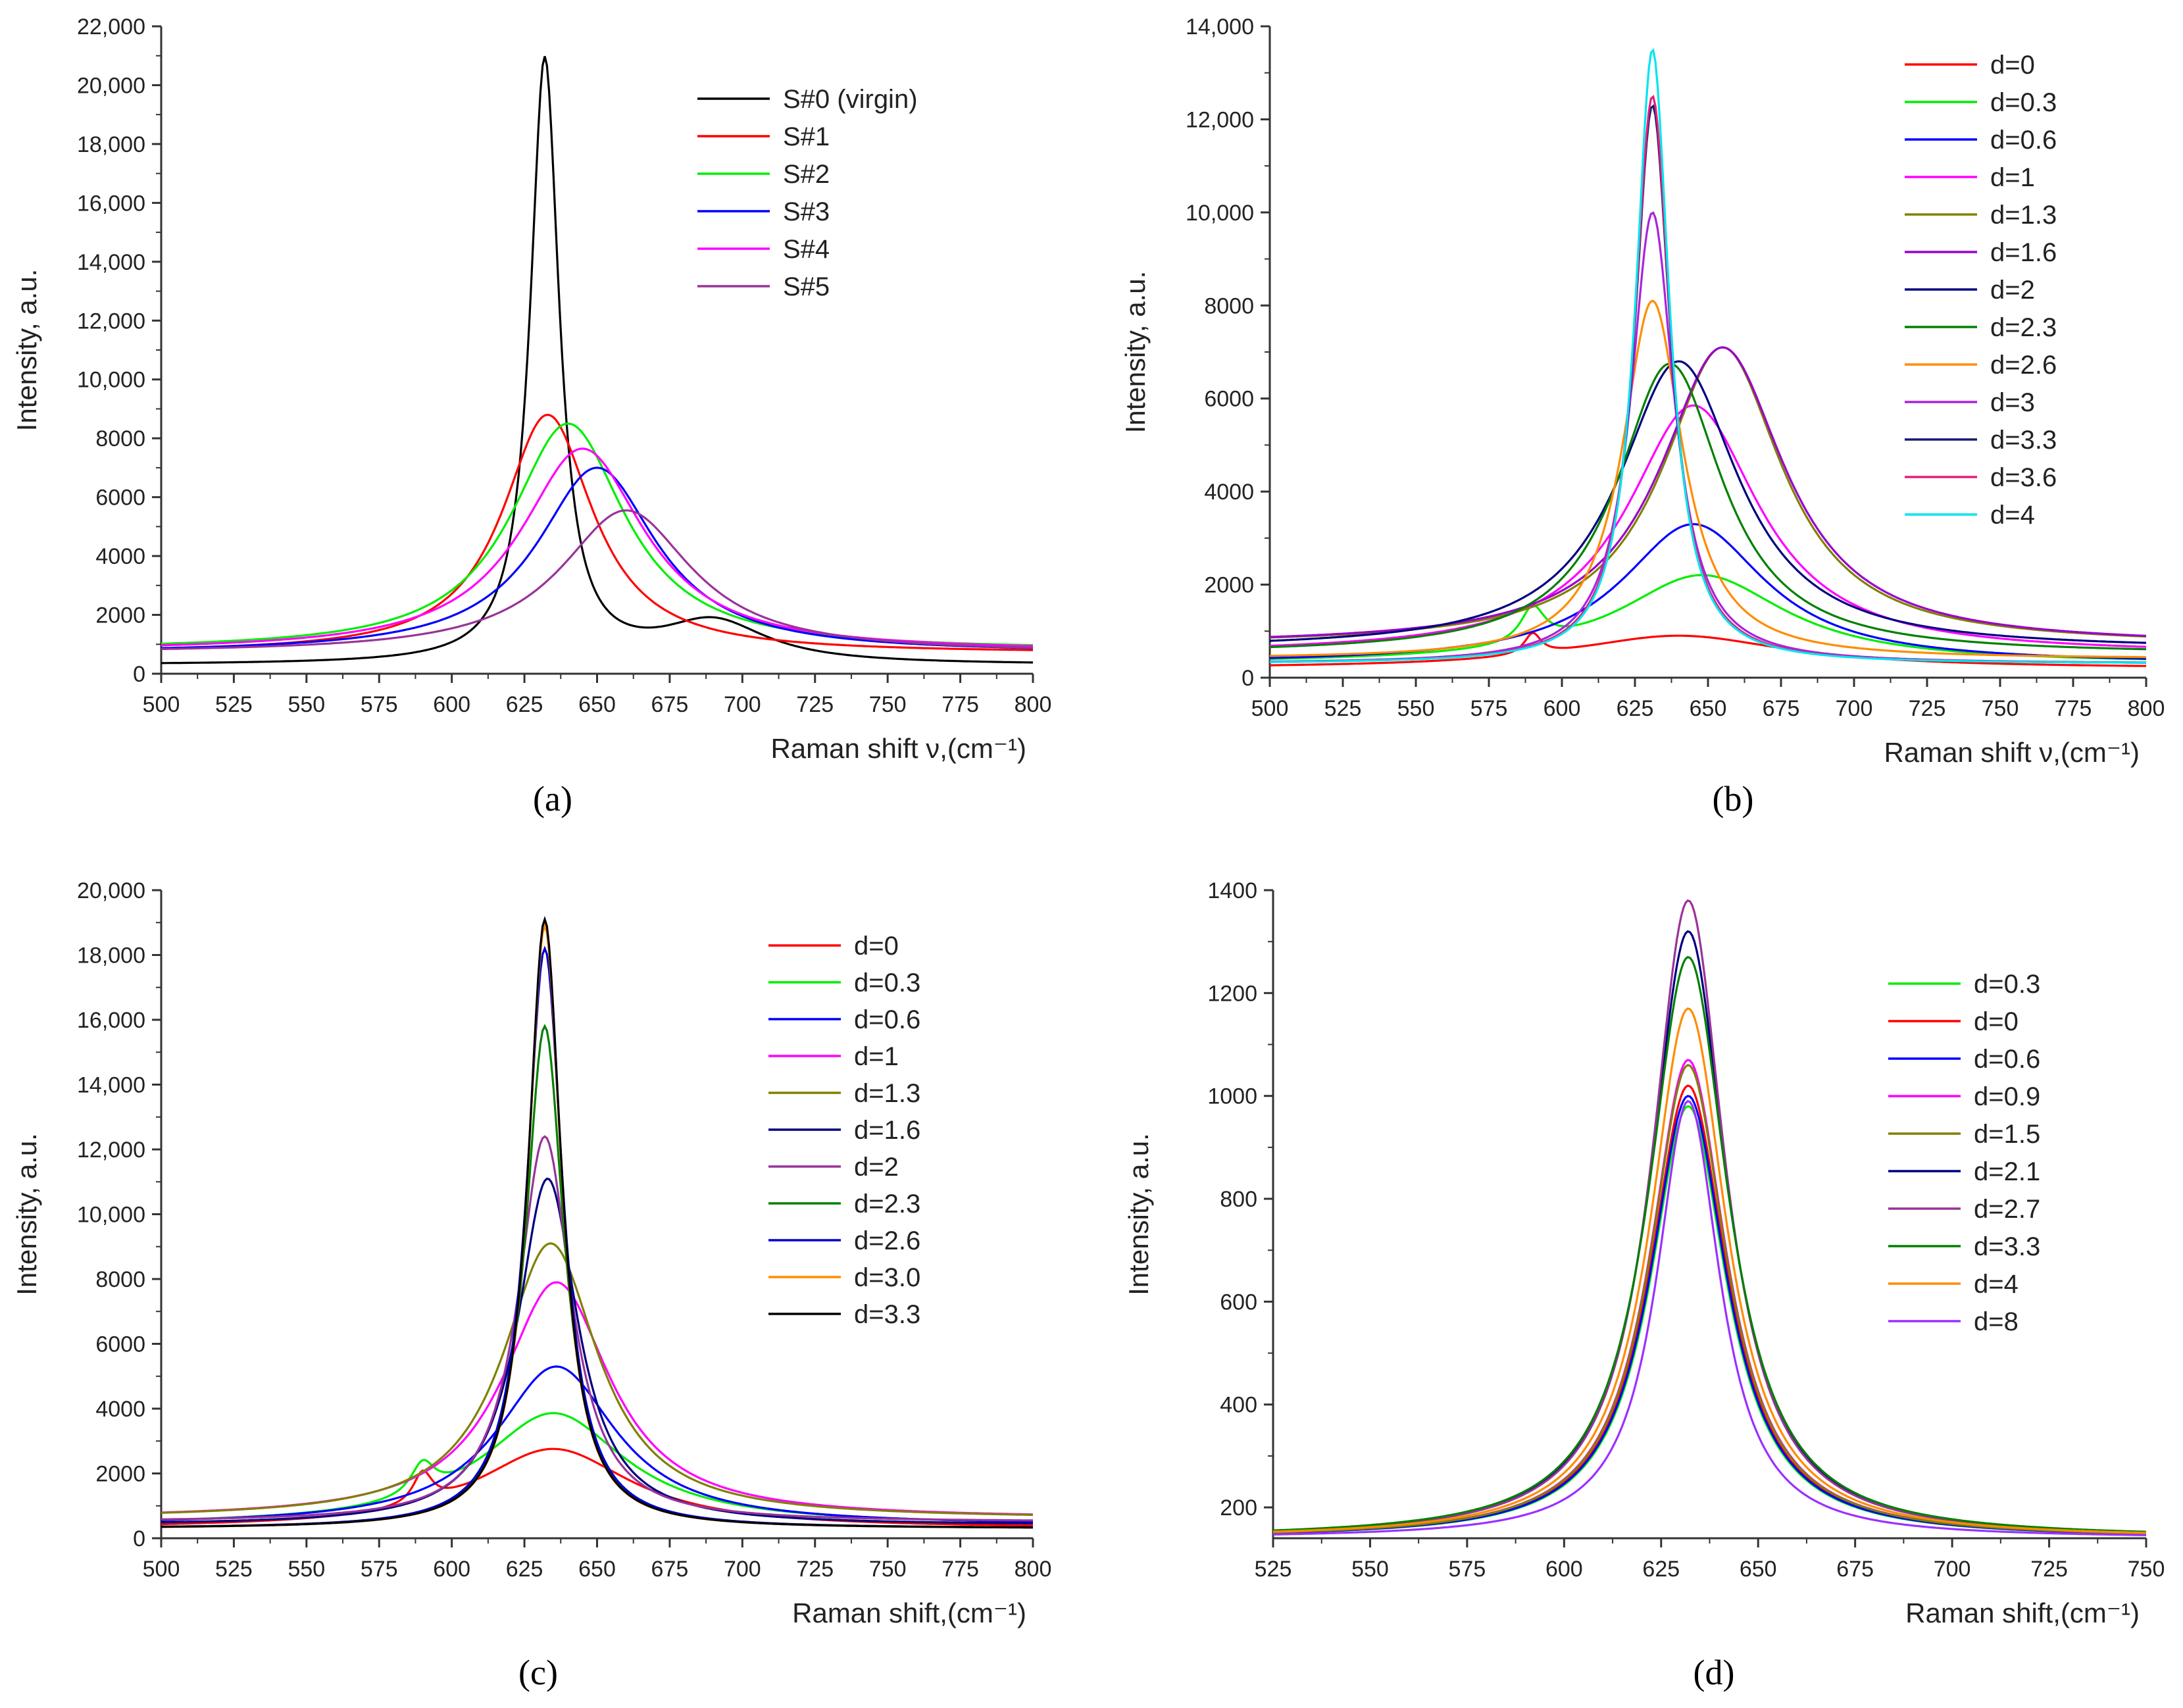 The height and width of the screenshot is (1708, 2183). Describe the element at coordinates (1733, 798) in the screenshot. I see `panel-caption: (b)` at that location.